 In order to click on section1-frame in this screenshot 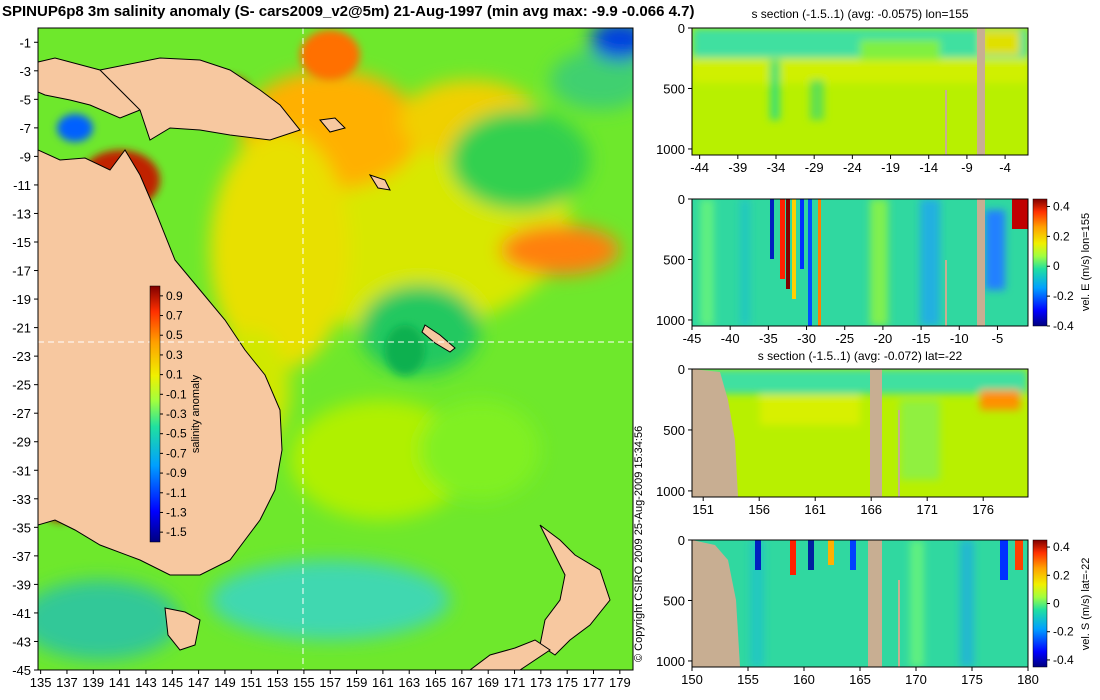, I will do `click(860, 91)`.